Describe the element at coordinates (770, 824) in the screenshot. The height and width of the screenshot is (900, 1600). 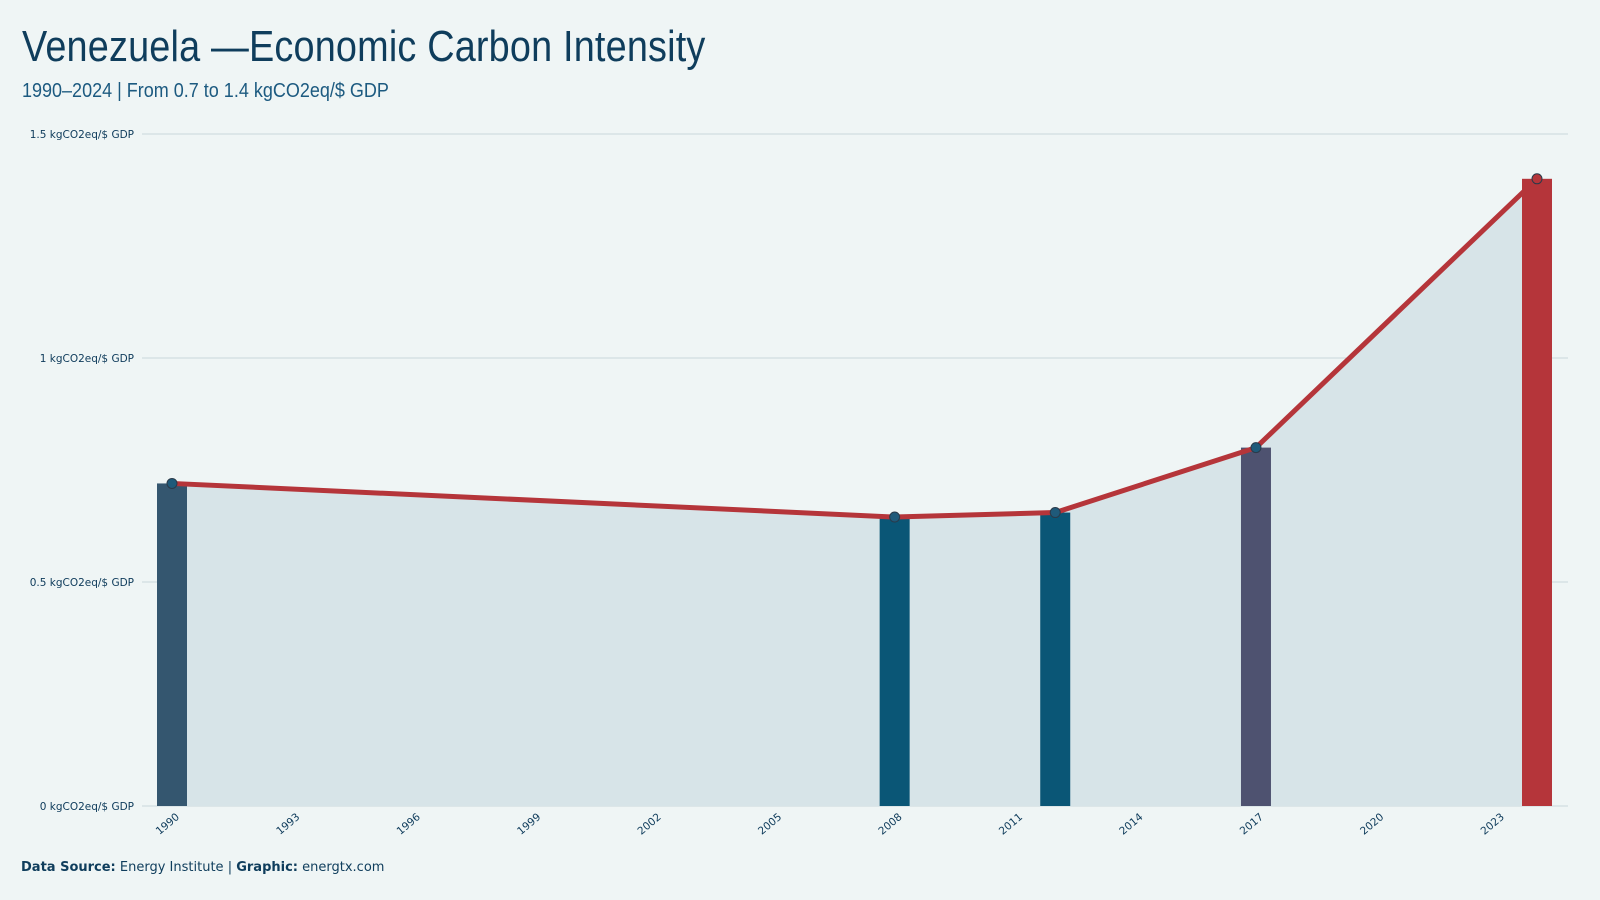
I see `x-tick-label: 2005` at that location.